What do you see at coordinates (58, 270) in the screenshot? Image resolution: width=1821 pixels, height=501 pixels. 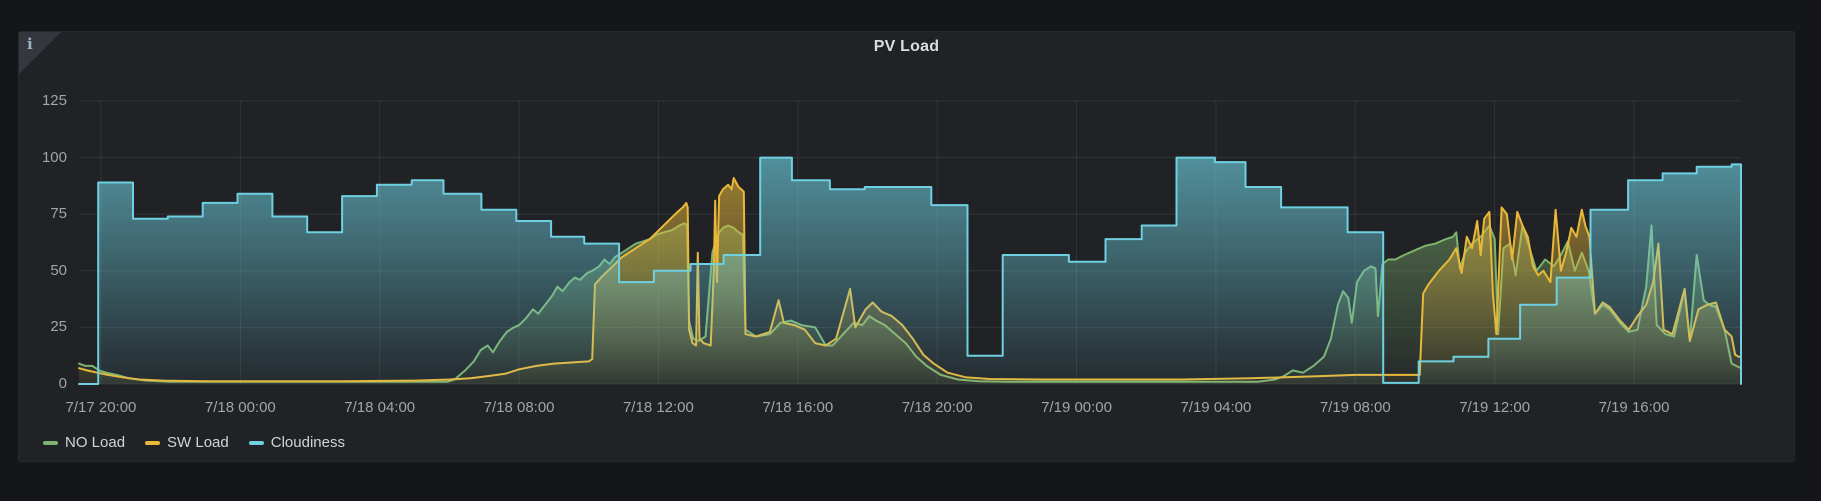 I see `y-axis-label: 50` at bounding box center [58, 270].